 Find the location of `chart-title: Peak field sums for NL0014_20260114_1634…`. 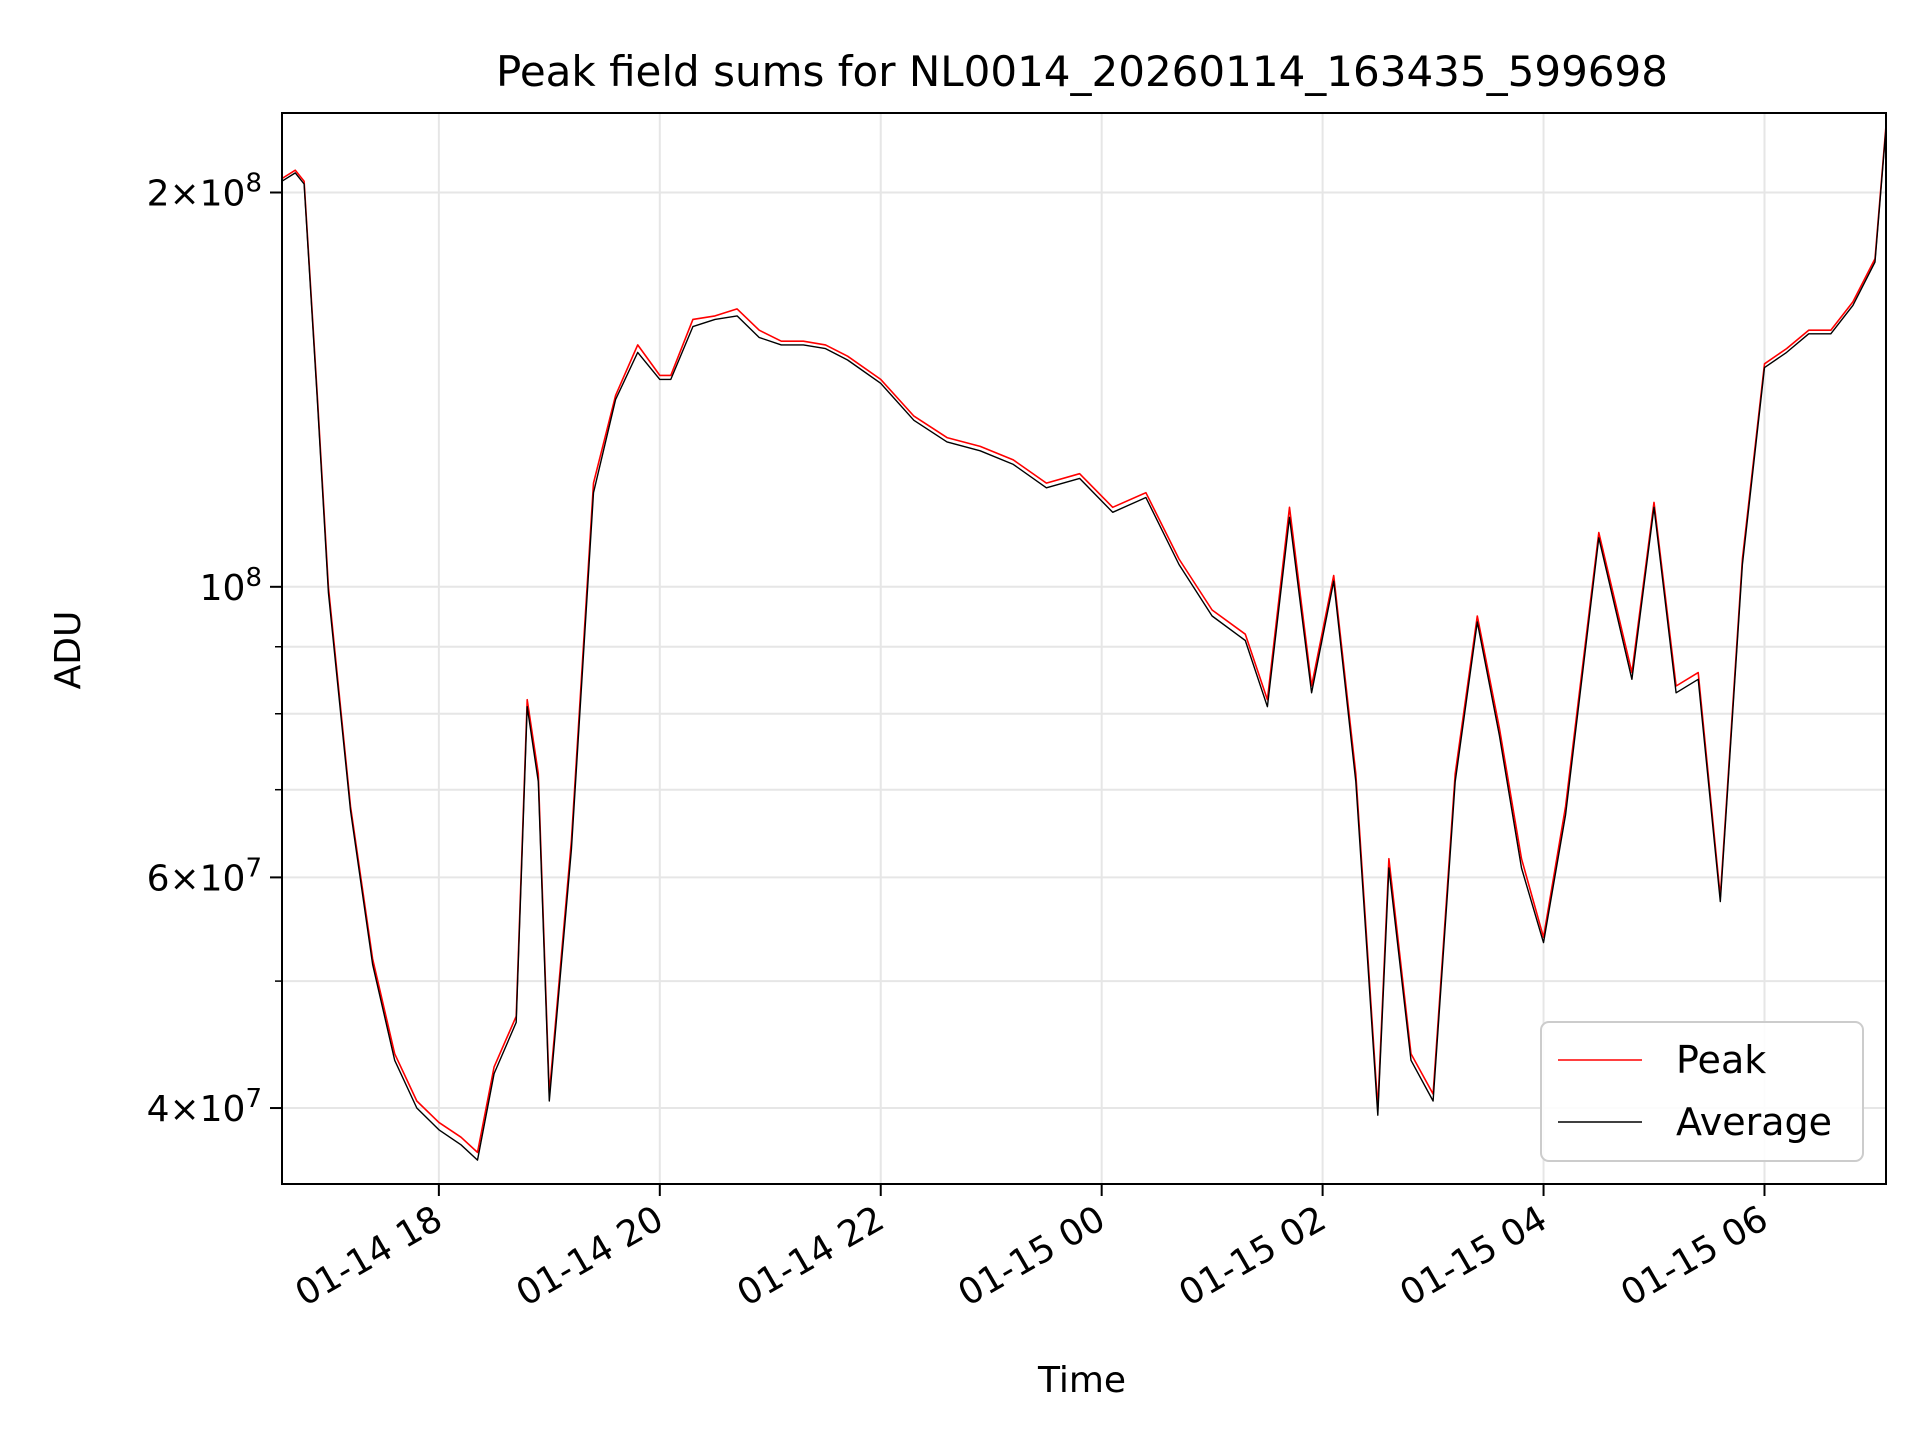

chart-title: Peak field sums for NL0014_20260114_1634… is located at coordinates (1082, 71).